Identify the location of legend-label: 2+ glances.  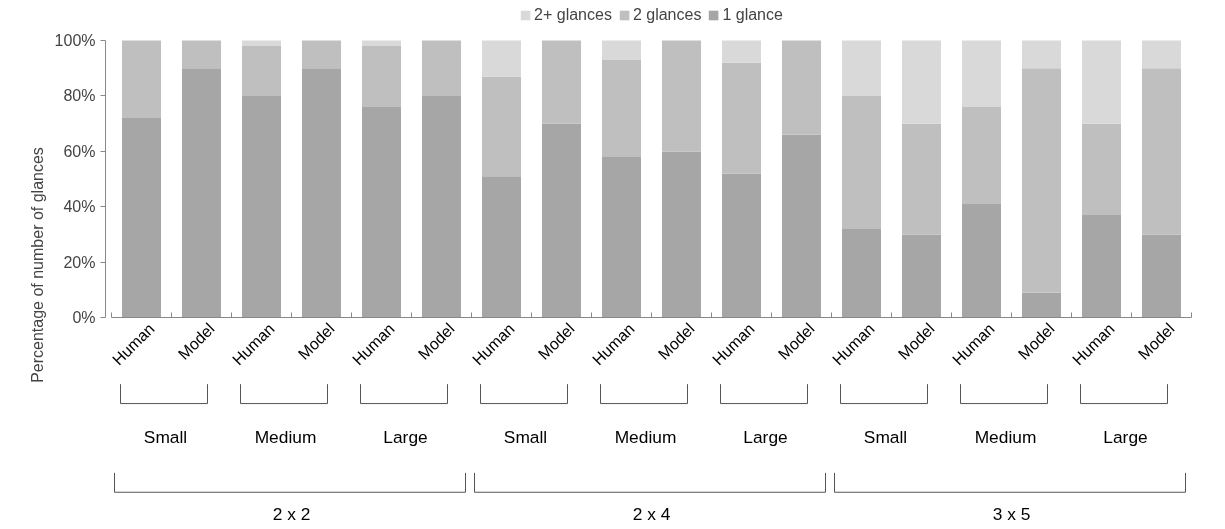
(573, 15).